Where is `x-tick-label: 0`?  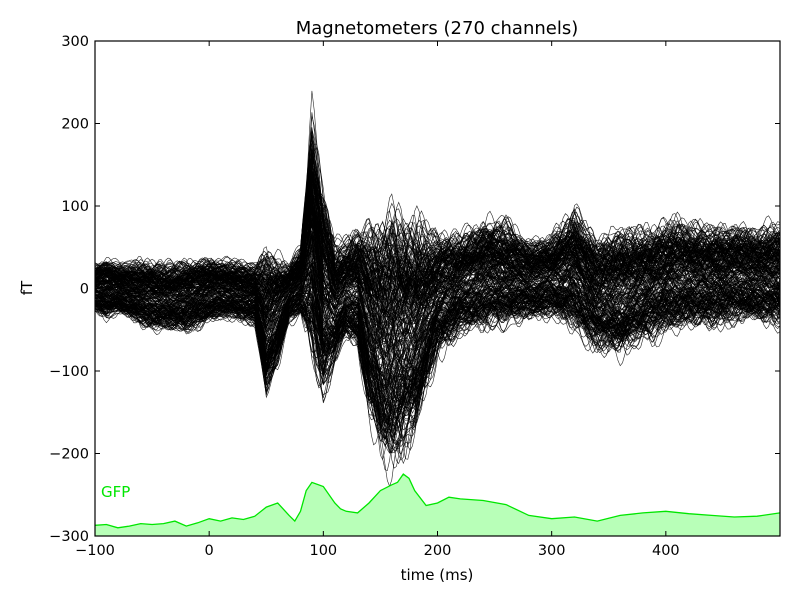 x-tick-label: 0 is located at coordinates (209, 551).